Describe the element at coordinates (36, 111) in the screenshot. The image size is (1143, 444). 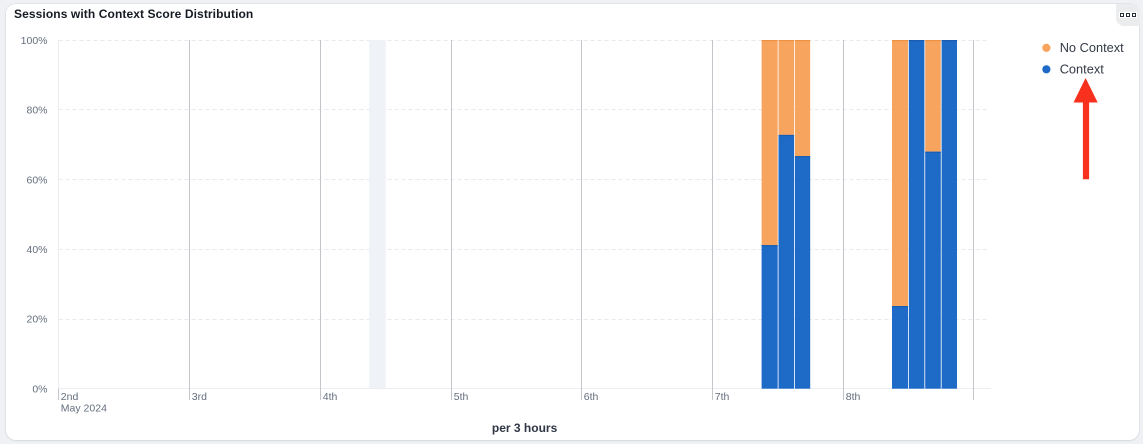
I see `svg-text: 80%` at that location.